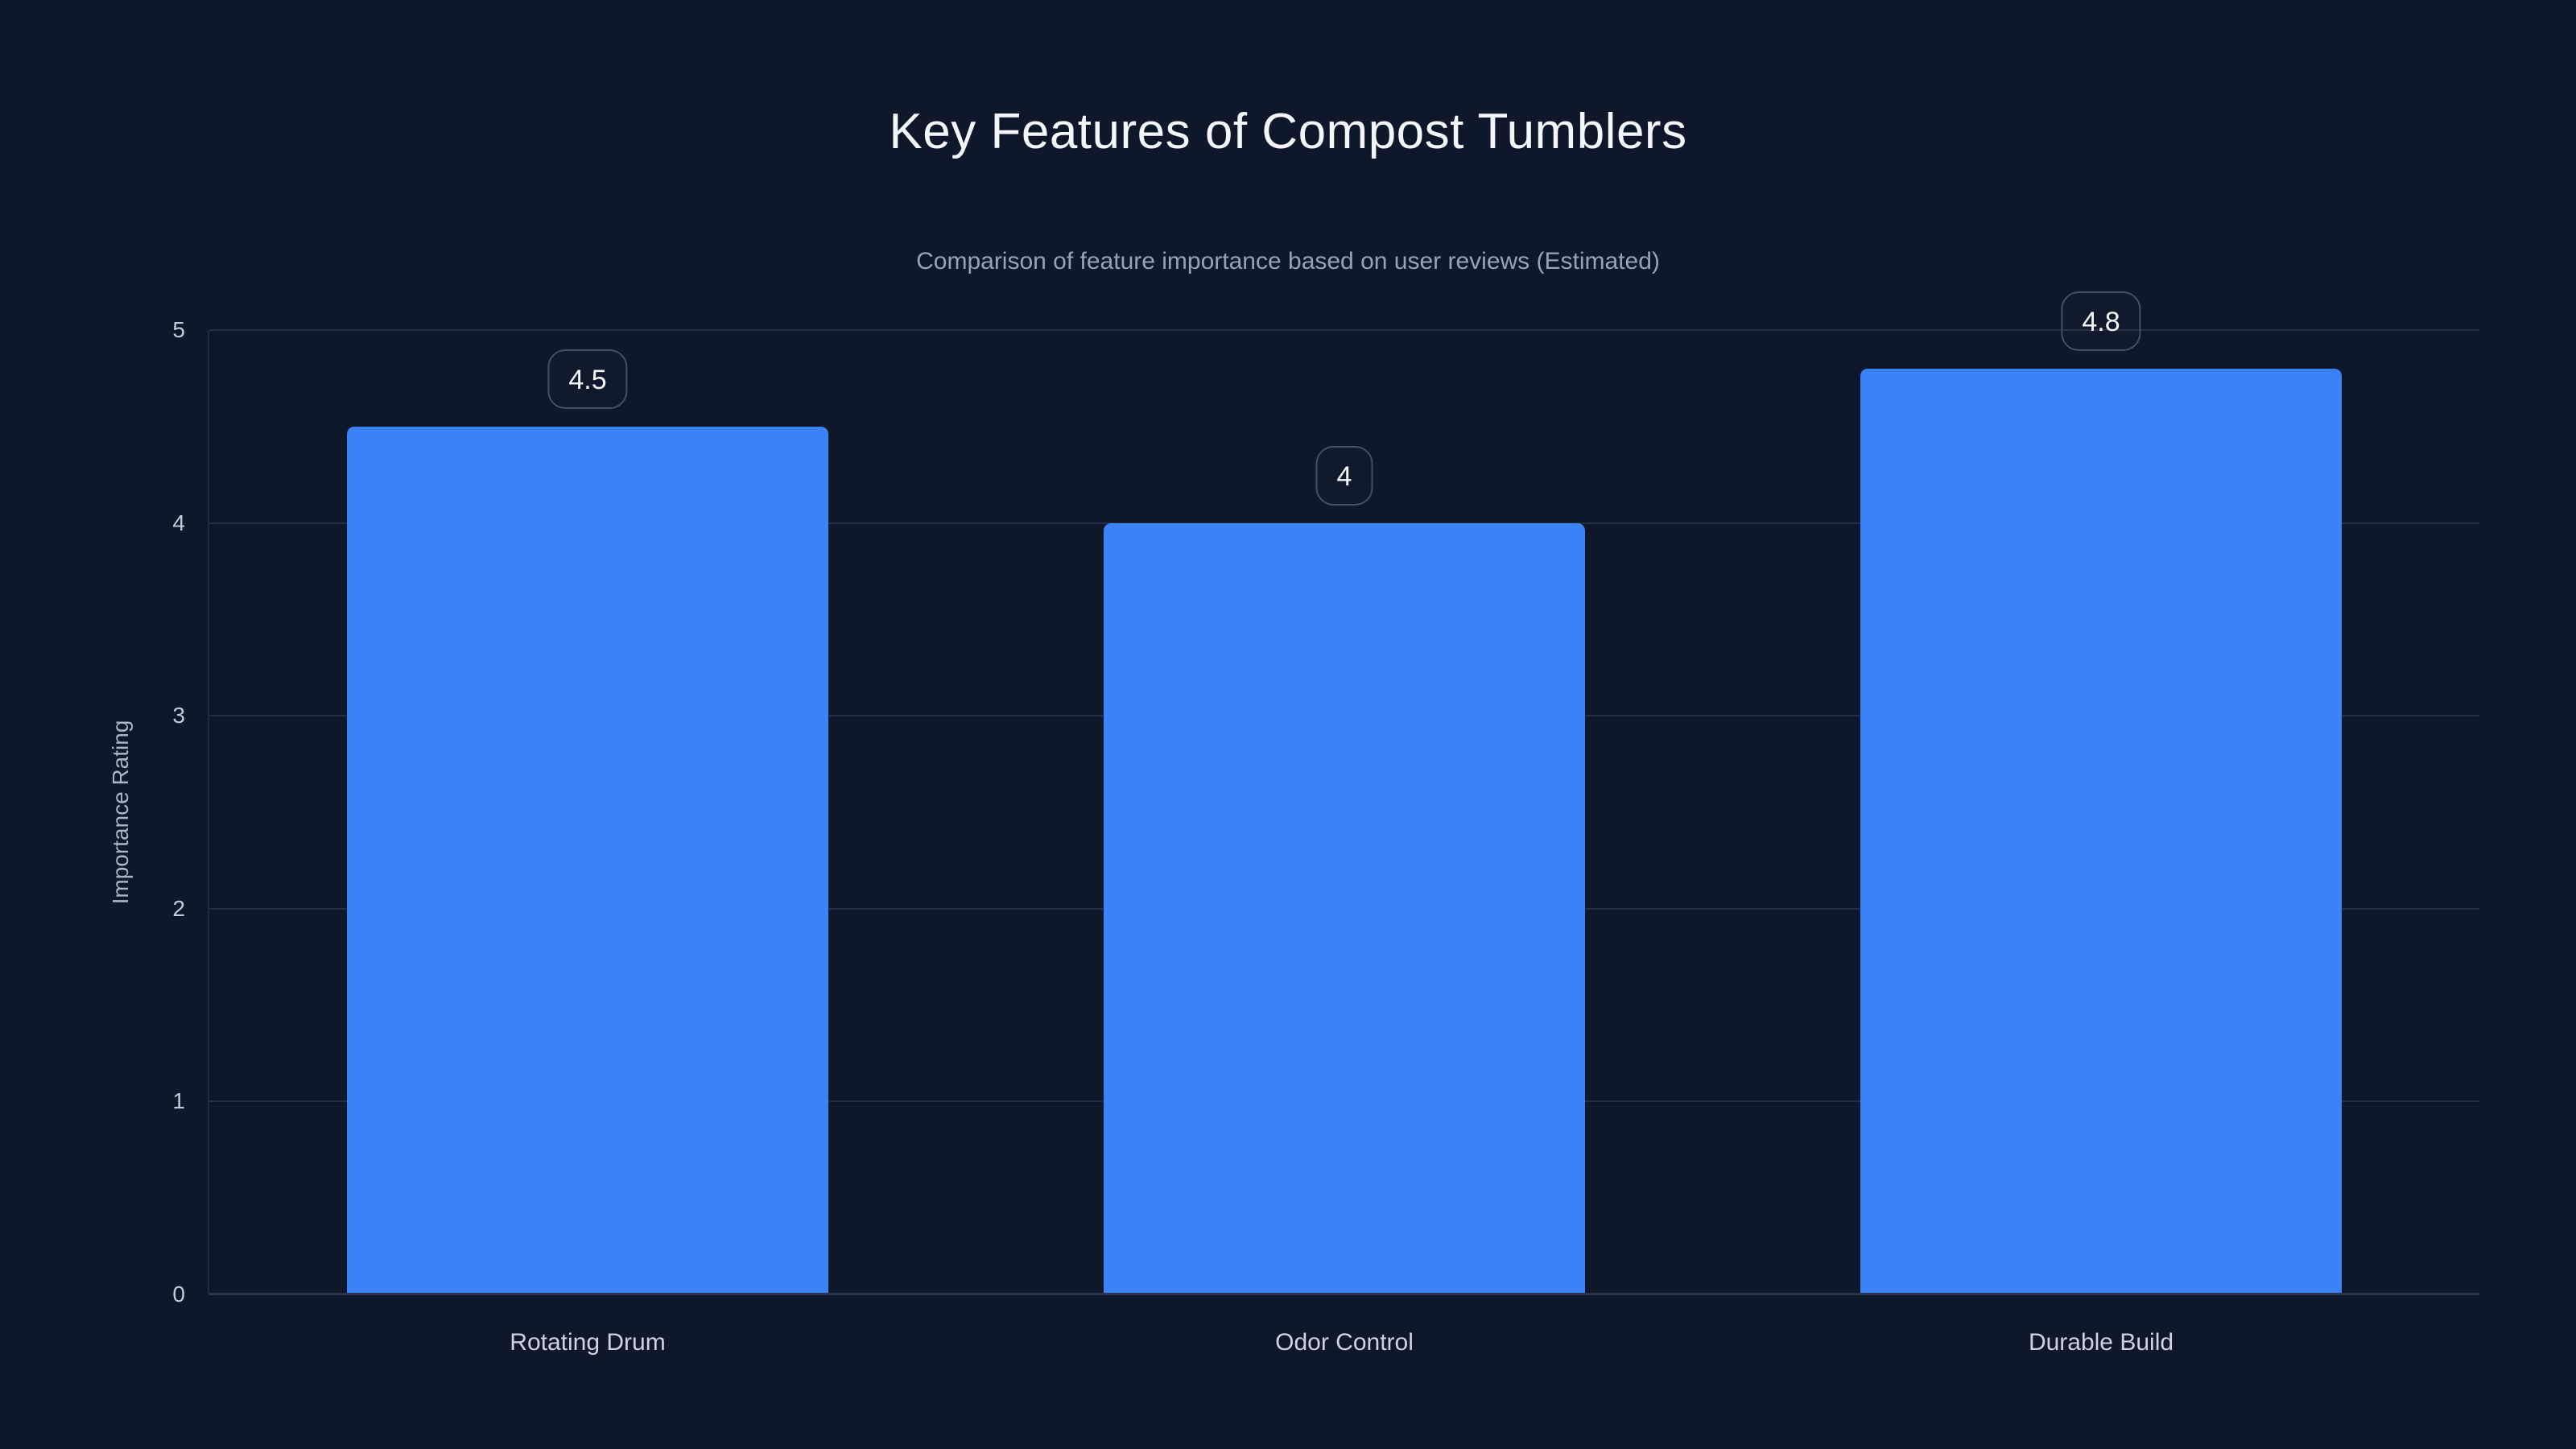  I want to click on gridline-y4, so click(1344, 523).